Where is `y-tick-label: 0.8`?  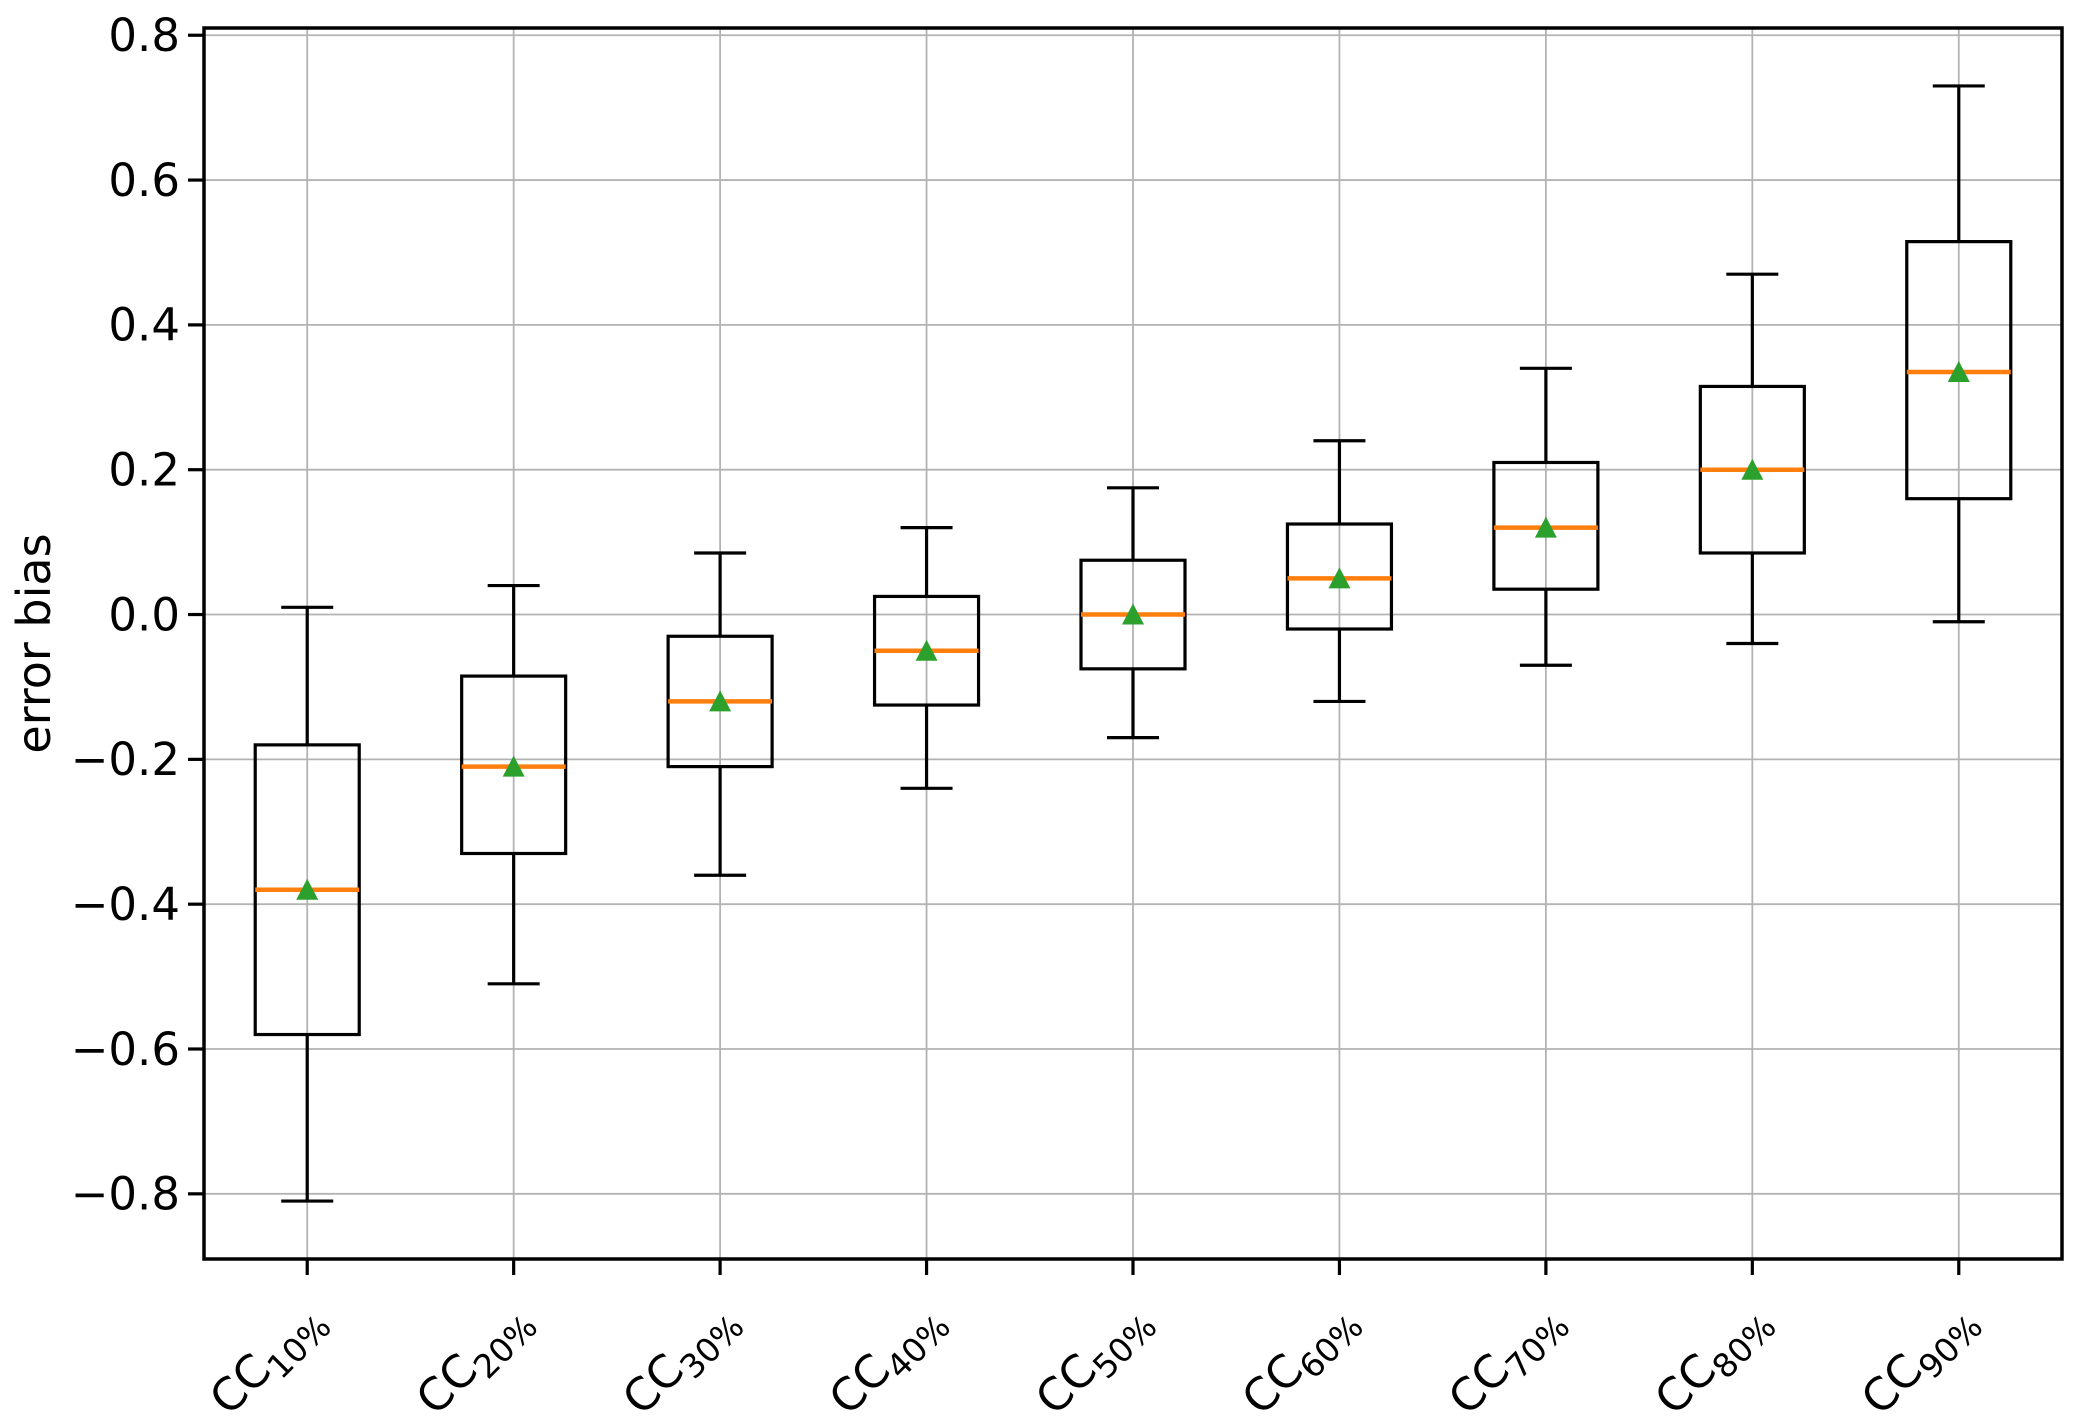 y-tick-label: 0.8 is located at coordinates (144, 35).